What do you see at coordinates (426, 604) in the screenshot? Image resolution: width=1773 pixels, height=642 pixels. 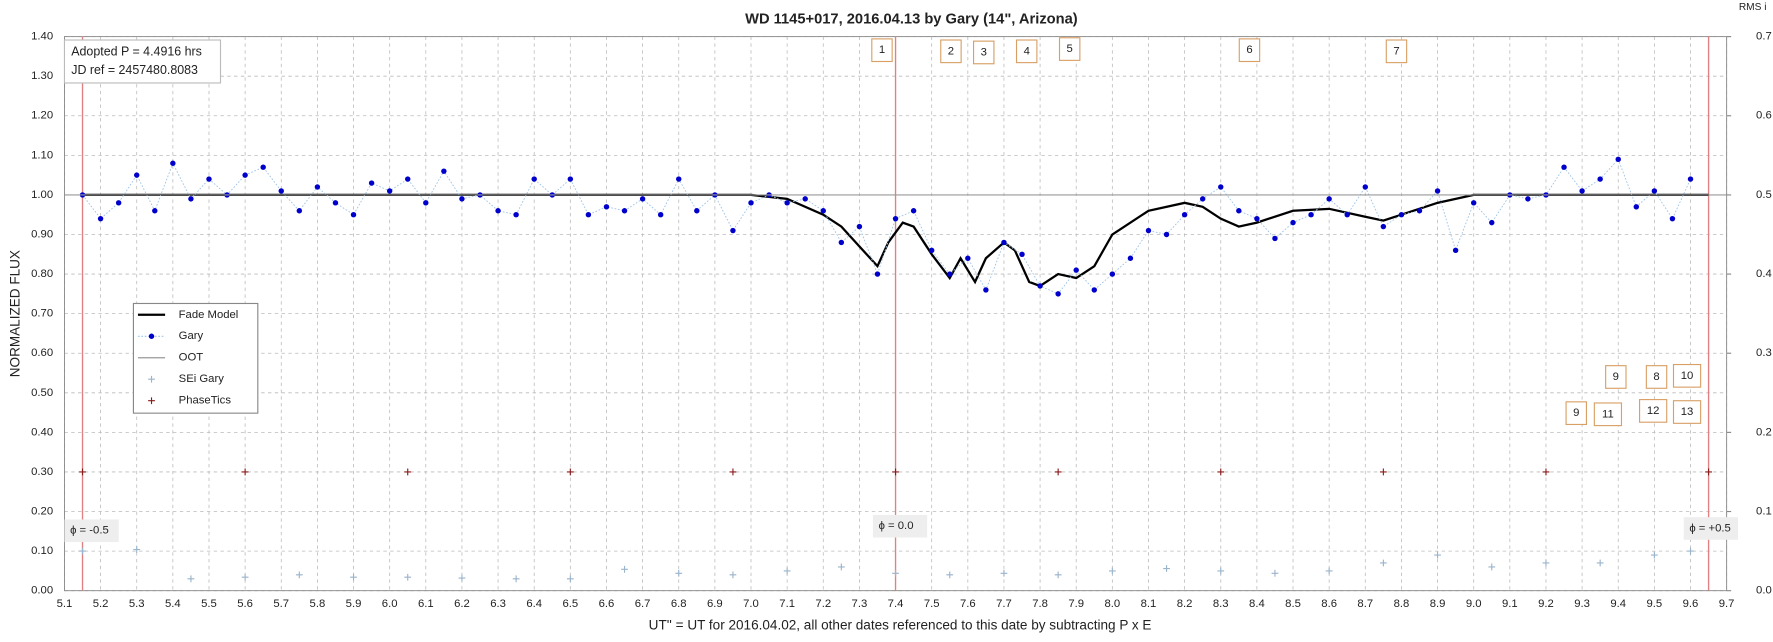 I see `x-tick-label: 6.1` at bounding box center [426, 604].